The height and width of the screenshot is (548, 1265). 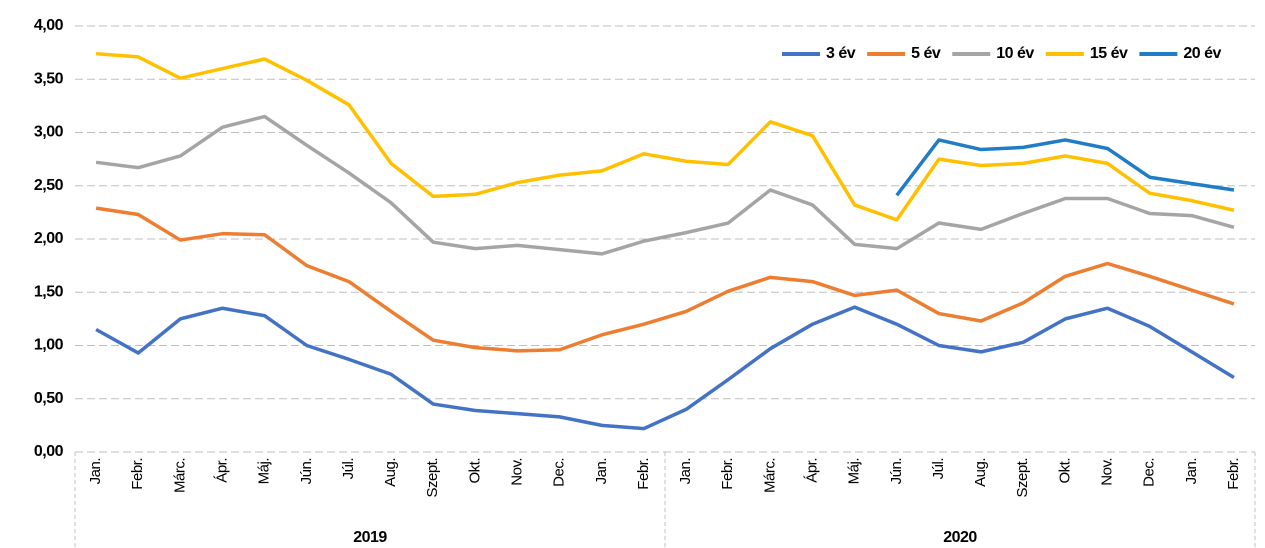 What do you see at coordinates (49, 185) in the screenshot?
I see `y-tick-label: 2,50` at bounding box center [49, 185].